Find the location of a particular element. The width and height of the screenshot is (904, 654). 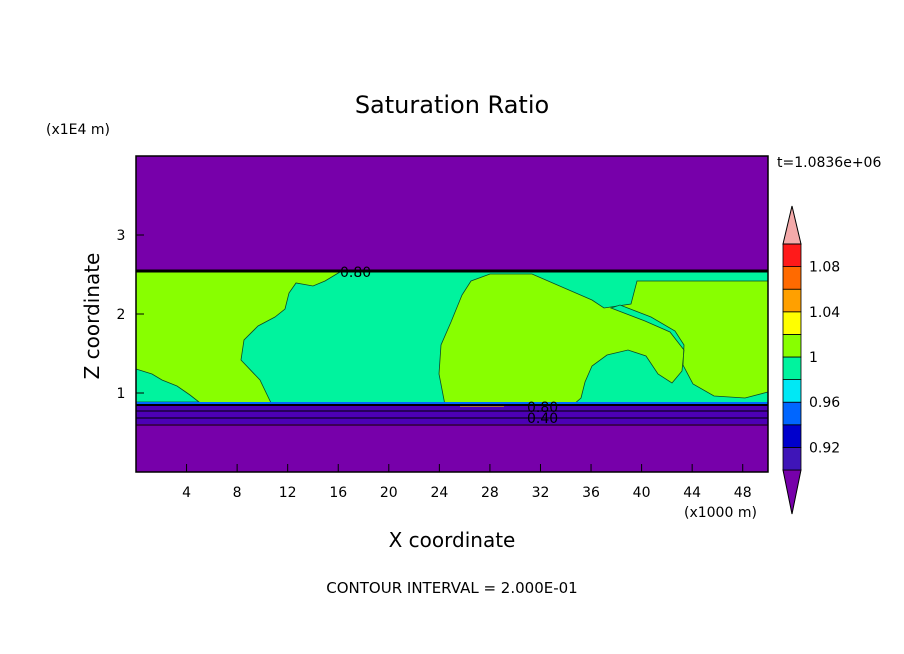

y-tick-label-3: 3 is located at coordinates (121, 236).